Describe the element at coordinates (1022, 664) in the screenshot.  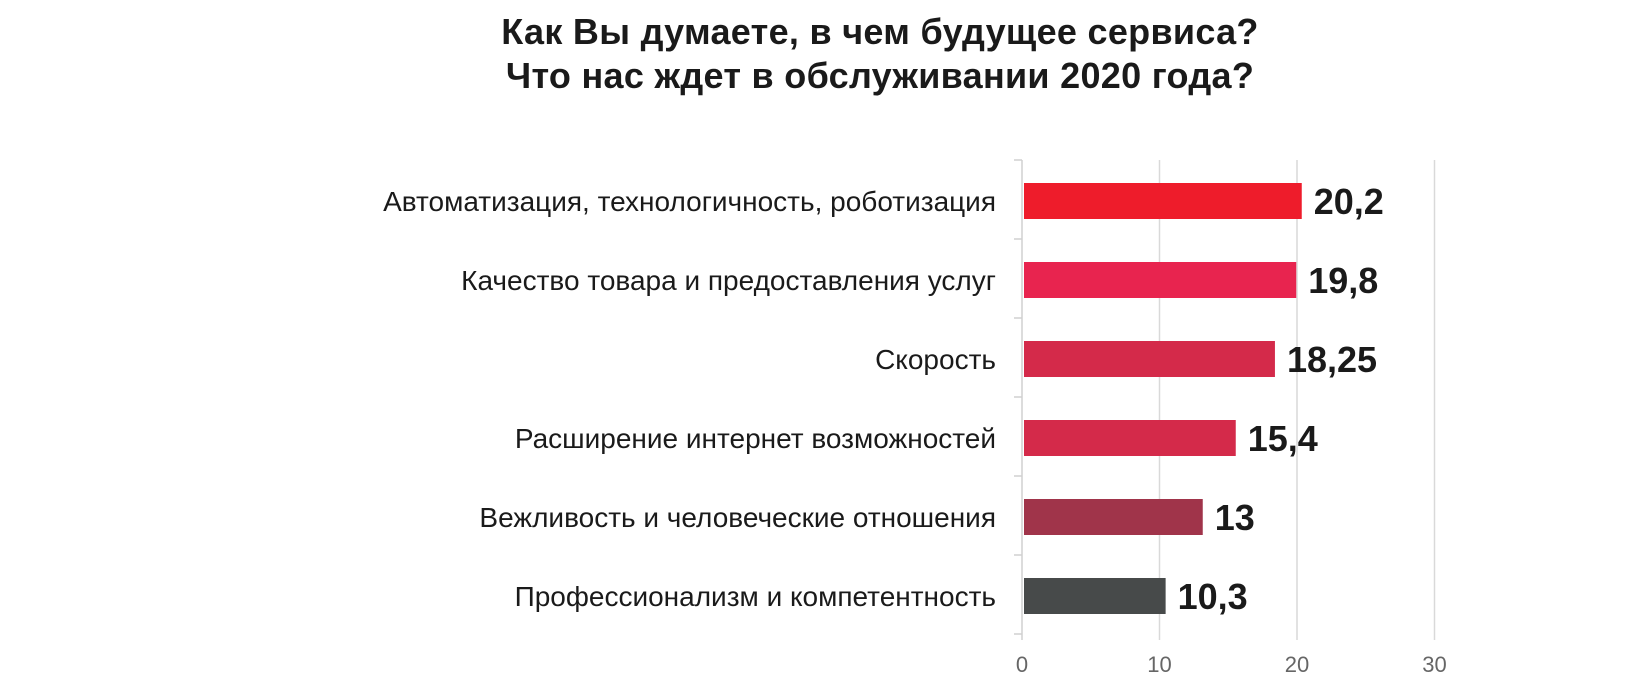
I see `x-tick-label: 0` at that location.